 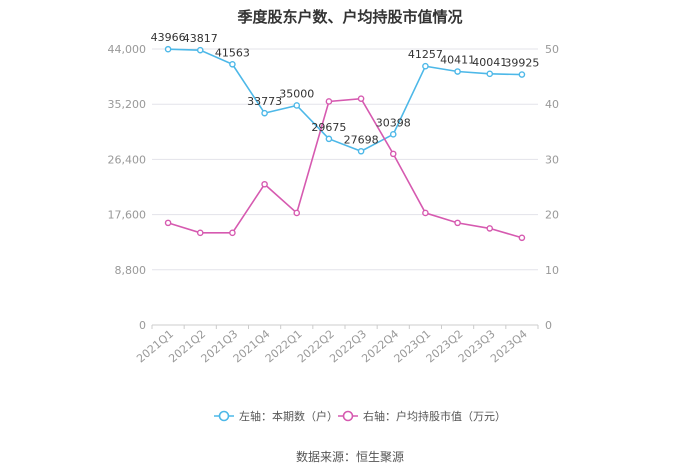 I want to click on data-label: 40411, so click(x=457, y=60).